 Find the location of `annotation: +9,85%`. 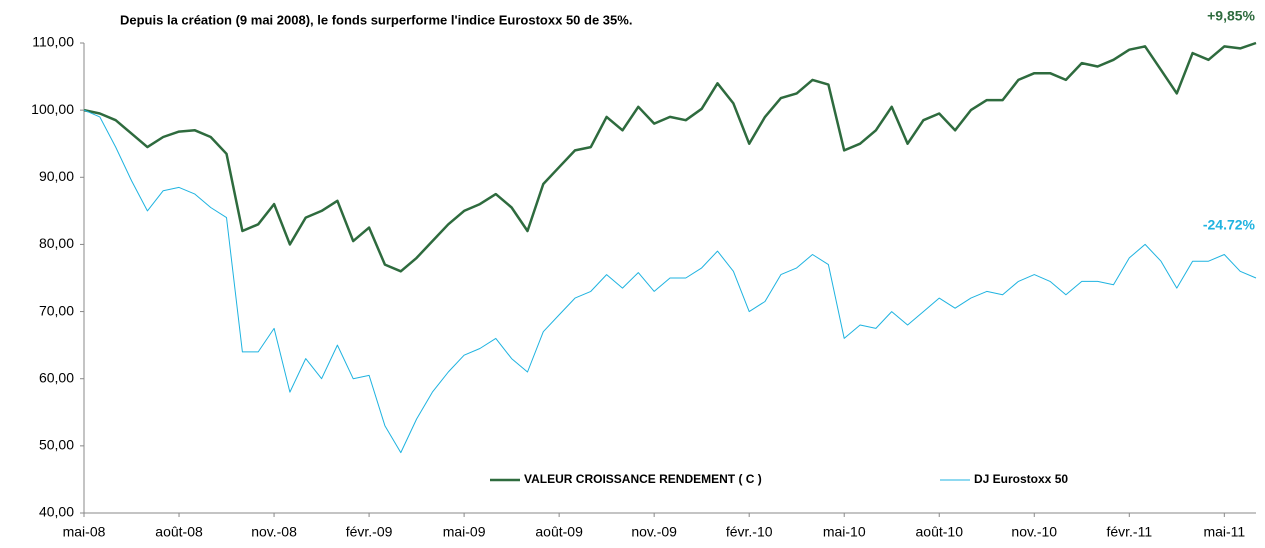

annotation: +9,85% is located at coordinates (1231, 16).